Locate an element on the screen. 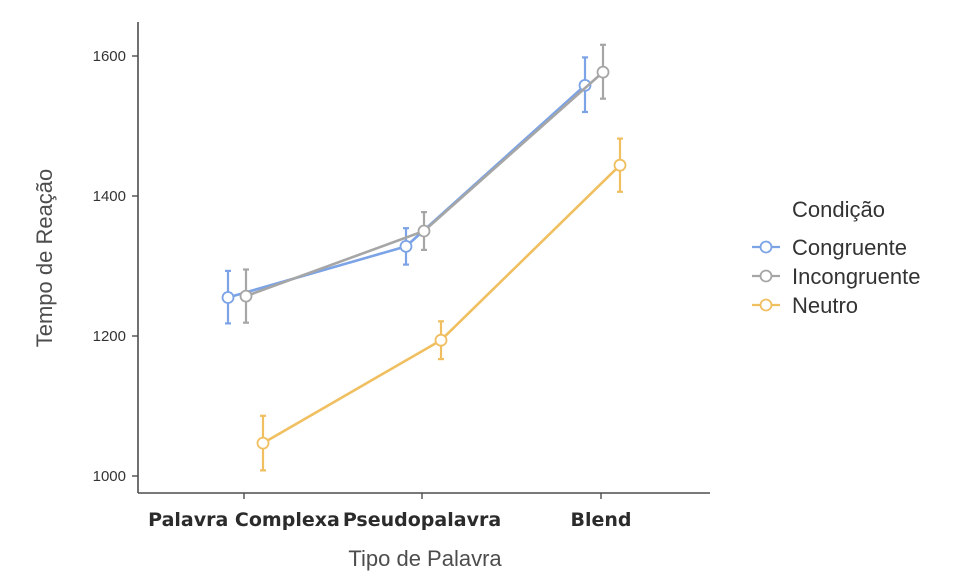 Image resolution: width=977 pixels, height=587 pixels. legend-item-neutro: Neutro is located at coordinates (805, 305).